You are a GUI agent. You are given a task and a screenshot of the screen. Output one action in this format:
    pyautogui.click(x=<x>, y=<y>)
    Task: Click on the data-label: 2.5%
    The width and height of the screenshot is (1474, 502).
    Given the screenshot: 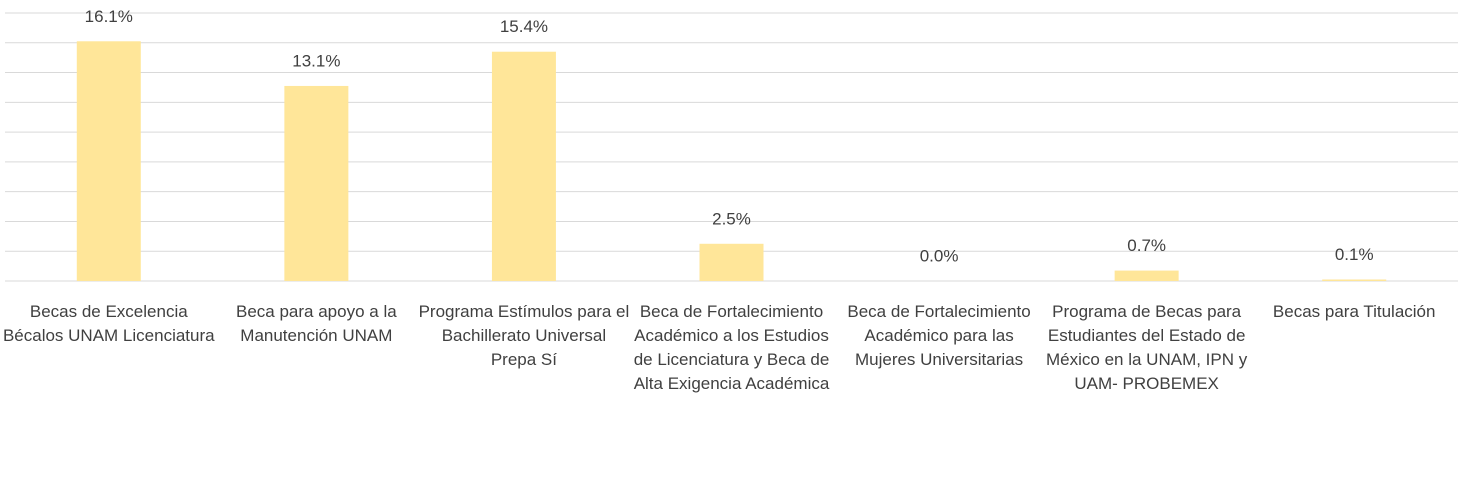 What is the action you would take?
    pyautogui.click(x=731, y=218)
    